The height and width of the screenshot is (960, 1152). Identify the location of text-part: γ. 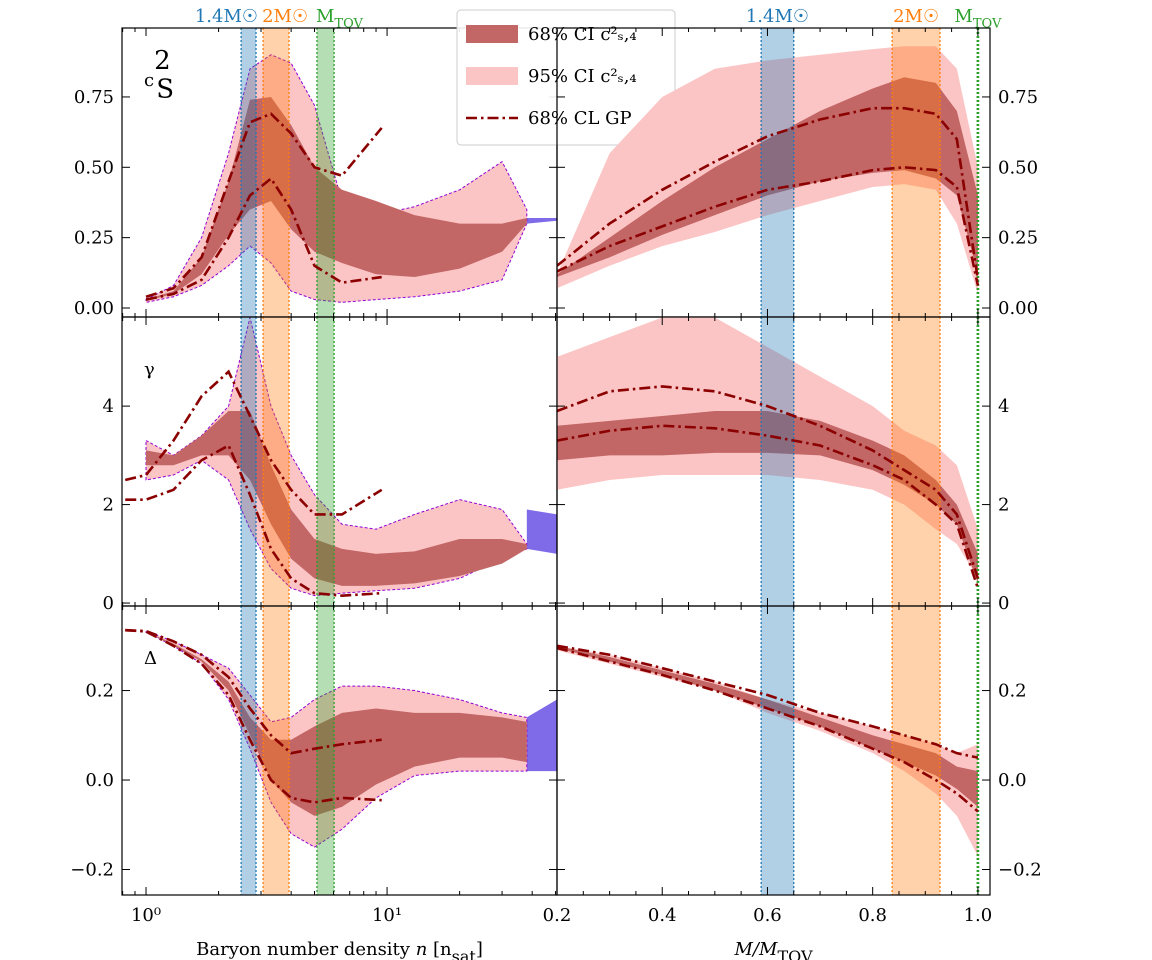
(149, 369).